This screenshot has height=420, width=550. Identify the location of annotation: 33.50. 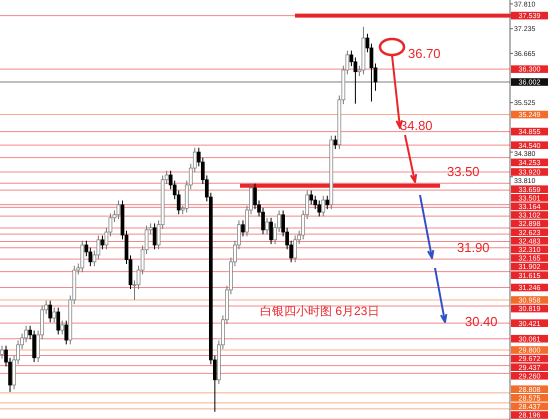
(463, 171).